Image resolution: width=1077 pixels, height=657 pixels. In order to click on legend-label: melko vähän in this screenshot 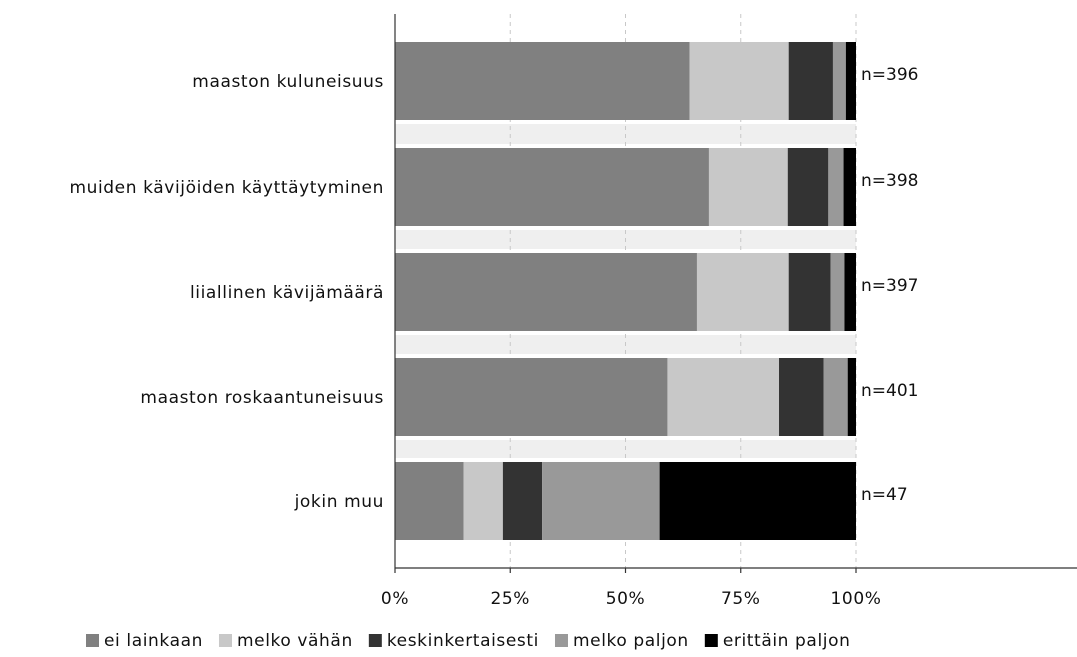, I will do `click(295, 641)`.